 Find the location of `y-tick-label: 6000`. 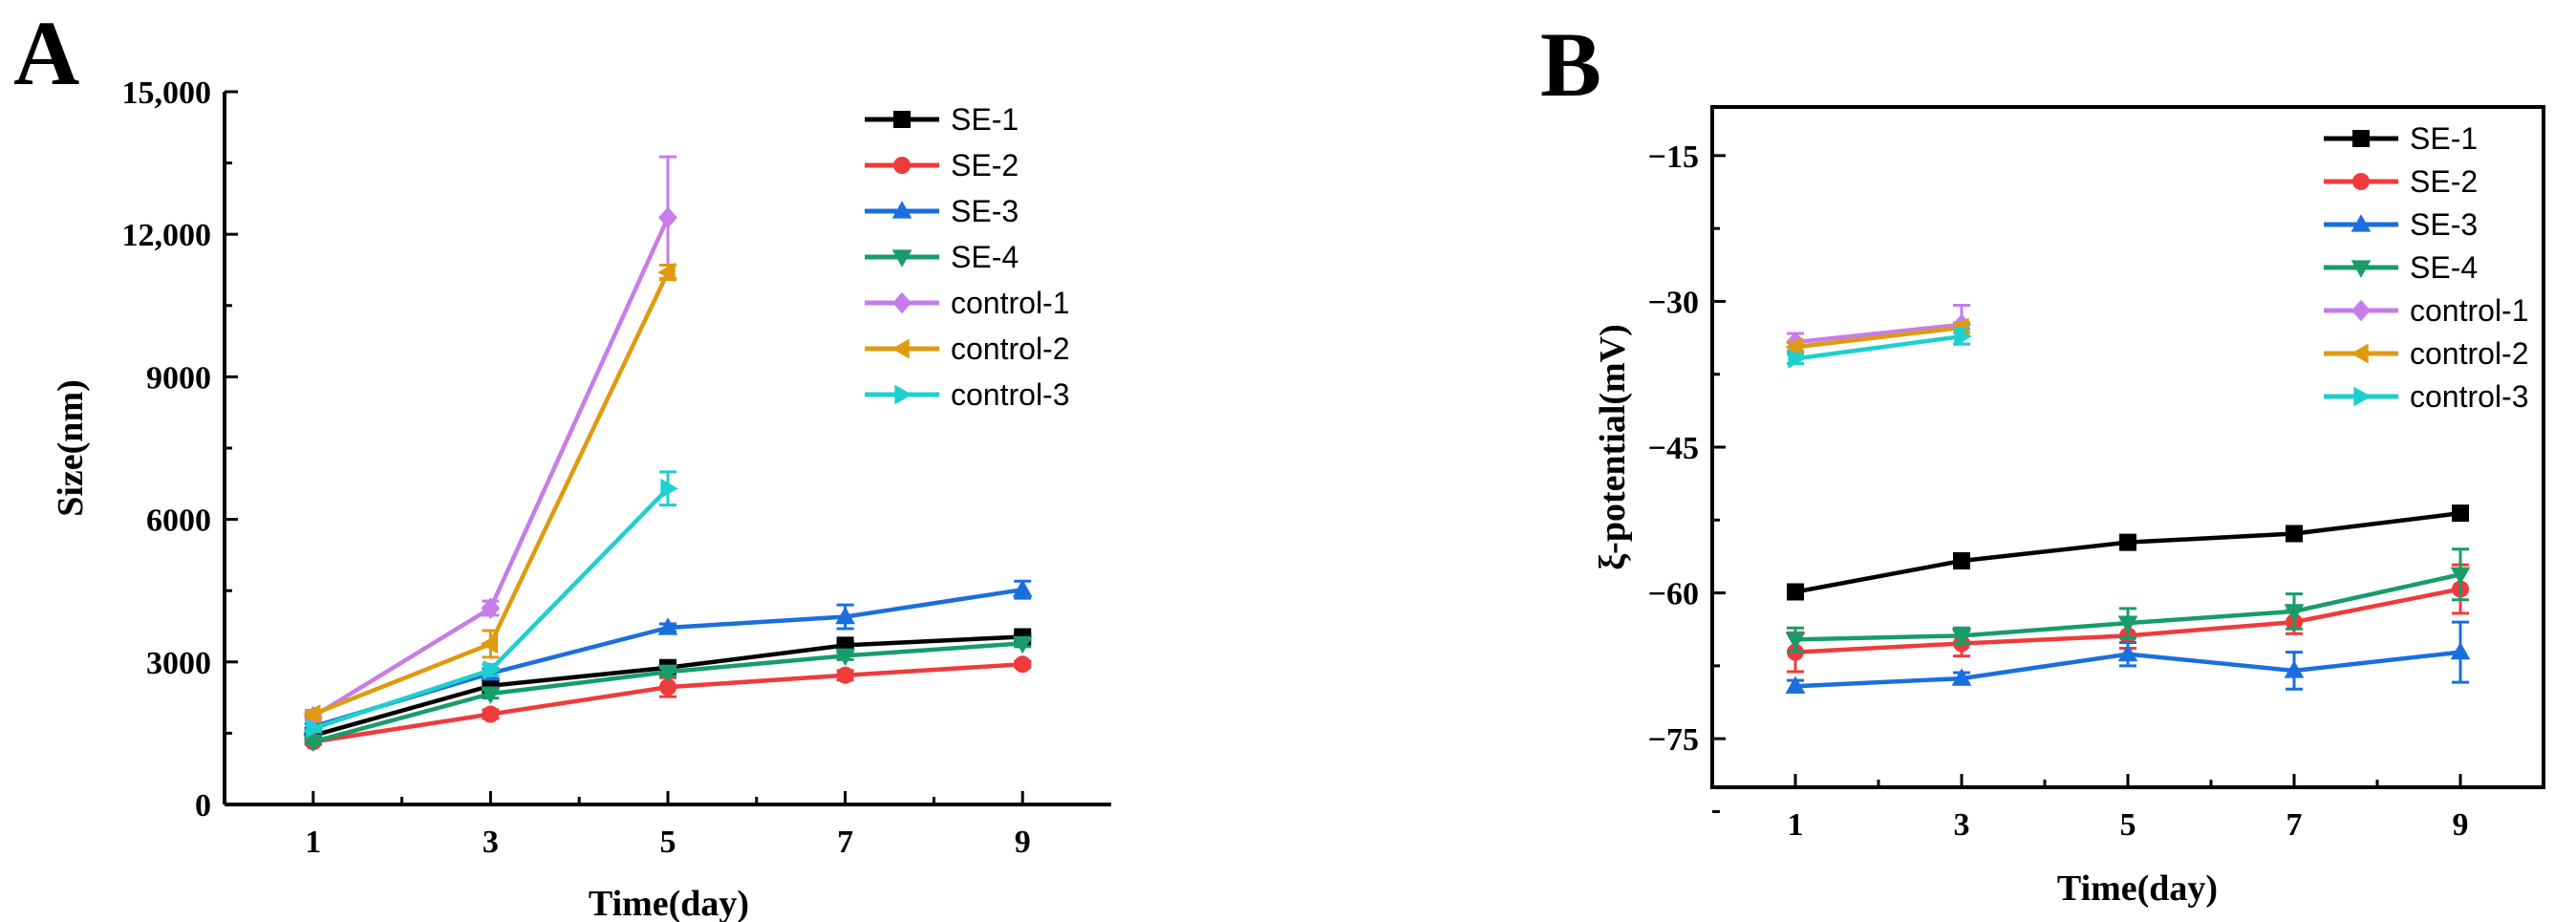

y-tick-label: 6000 is located at coordinates (178, 522).